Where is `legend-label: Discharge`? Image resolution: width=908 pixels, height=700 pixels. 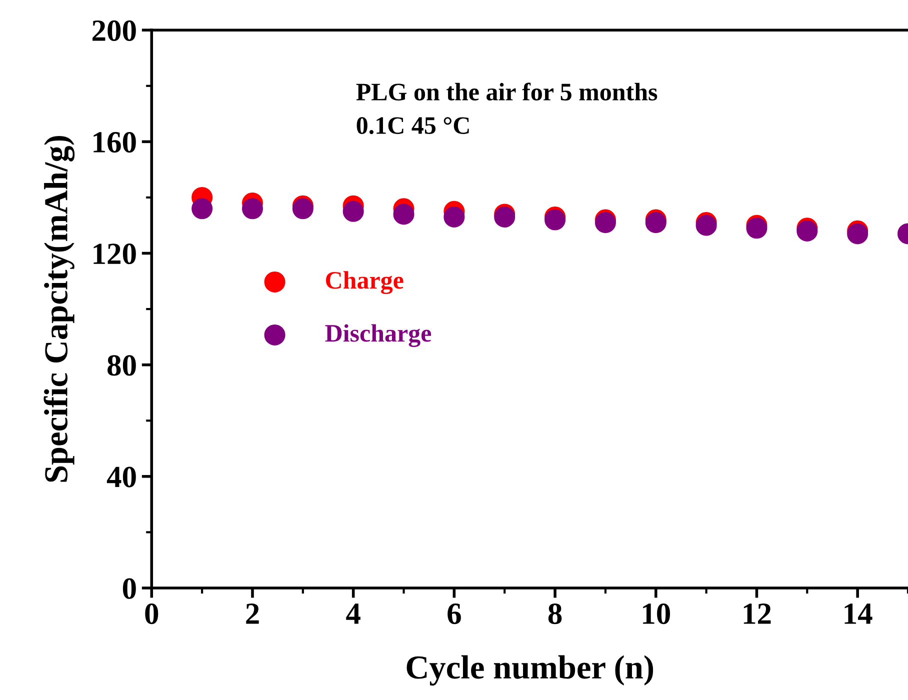
legend-label: Discharge is located at coordinates (378, 336).